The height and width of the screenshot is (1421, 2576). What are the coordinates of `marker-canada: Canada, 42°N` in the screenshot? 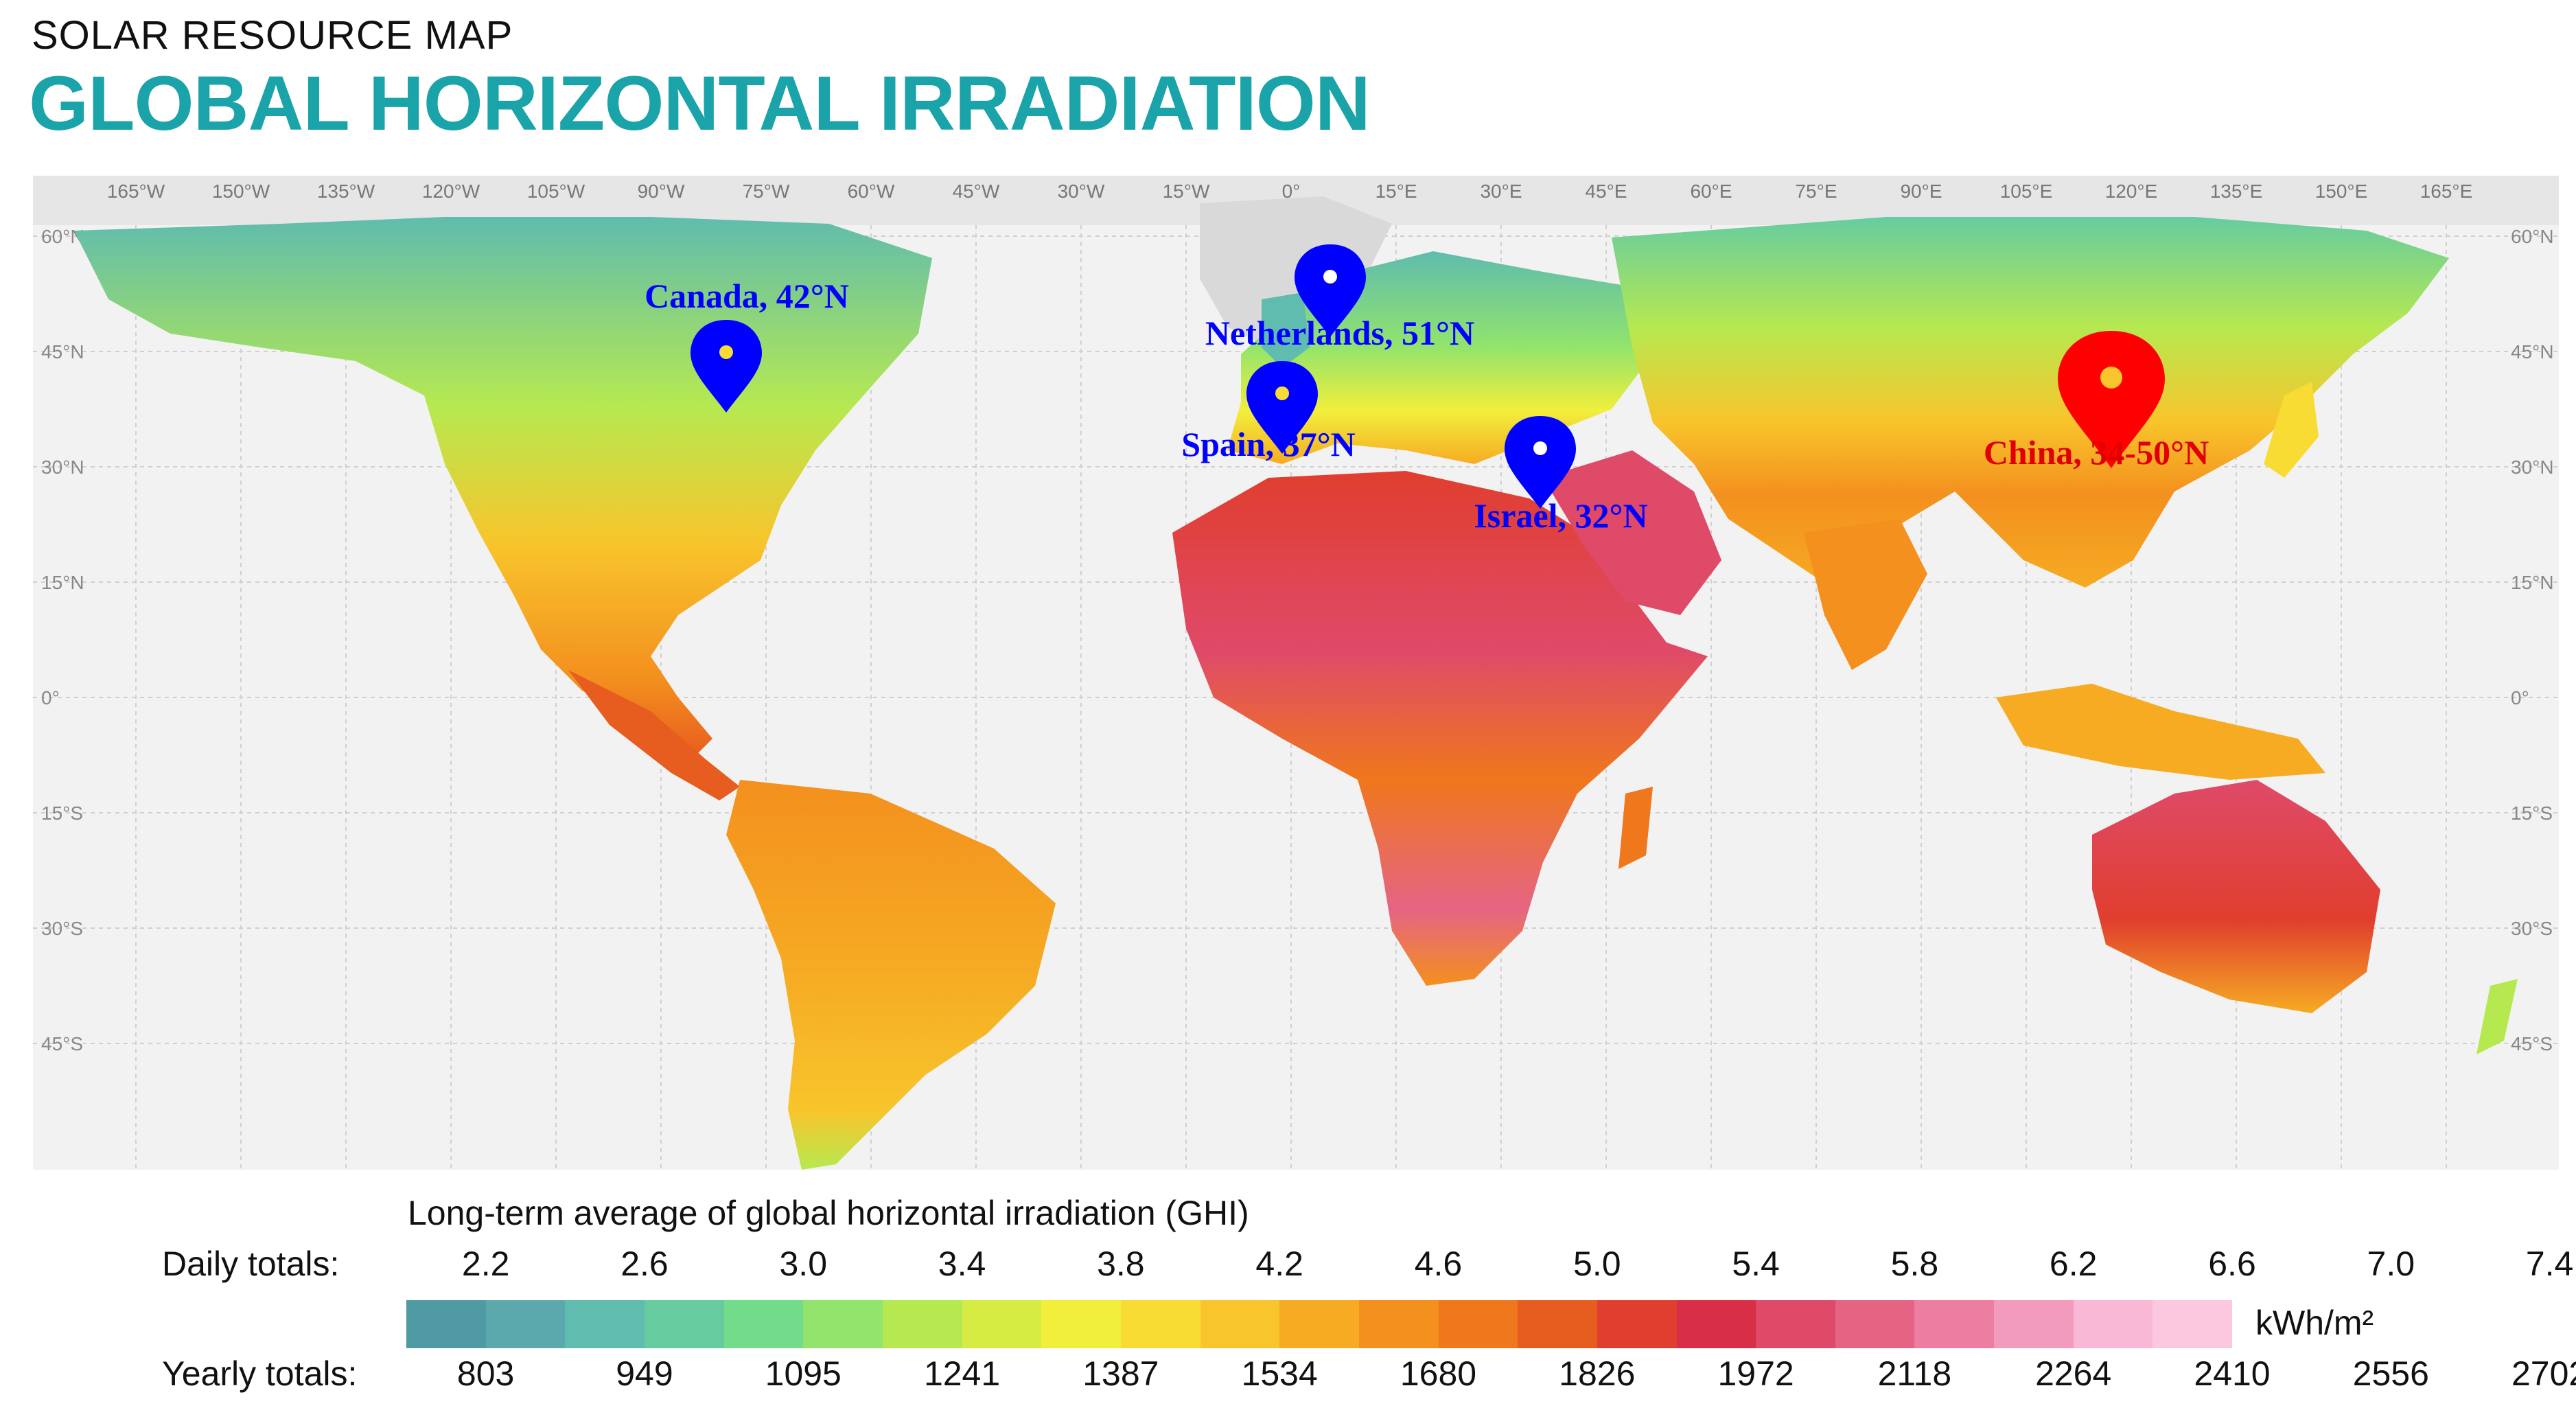 It's located at (747, 345).